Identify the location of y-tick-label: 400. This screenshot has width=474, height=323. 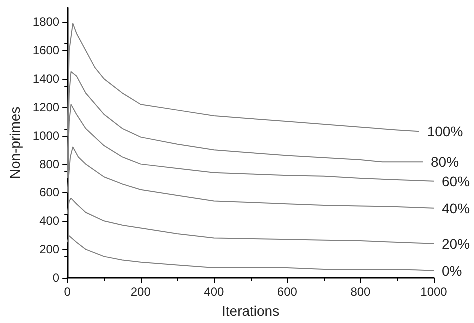
(50, 221).